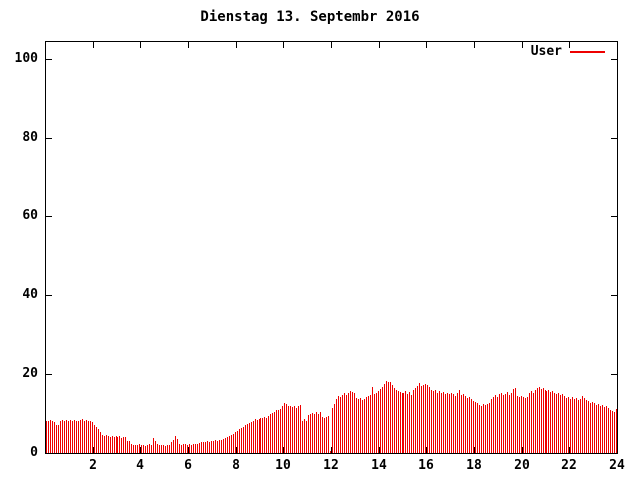 The height and width of the screenshot is (480, 640). I want to click on y-tick-label: 0, so click(34, 452).